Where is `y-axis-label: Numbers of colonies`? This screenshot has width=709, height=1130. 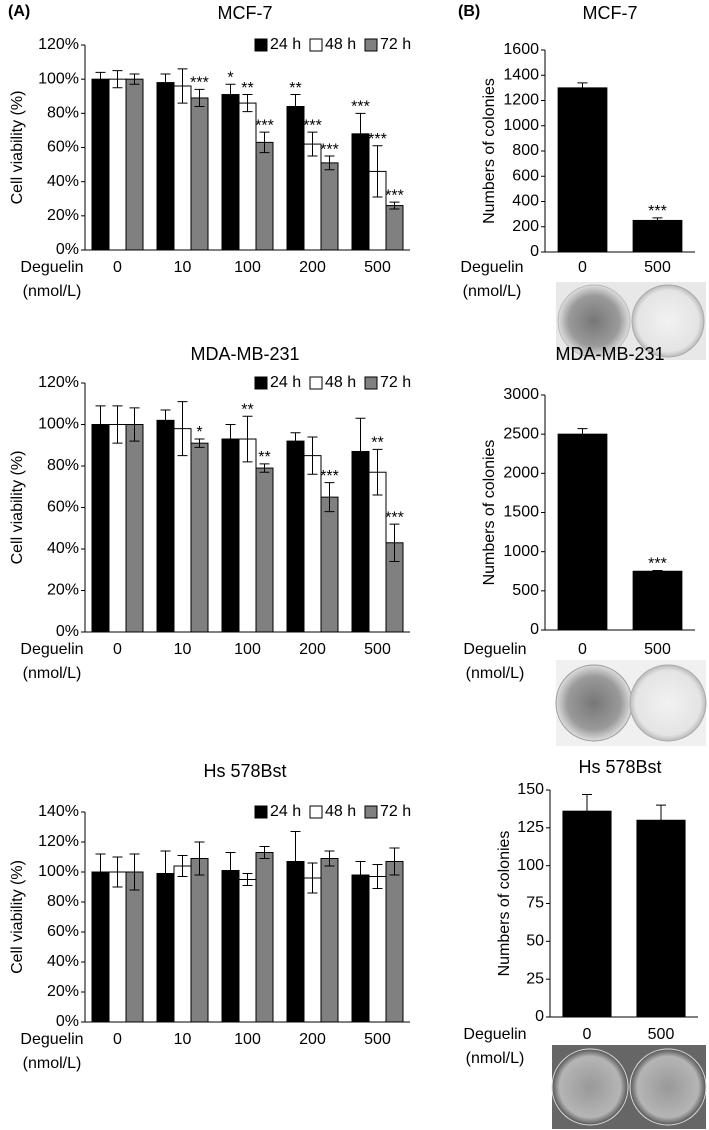
y-axis-label: Numbers of colonies is located at coordinates (489, 151).